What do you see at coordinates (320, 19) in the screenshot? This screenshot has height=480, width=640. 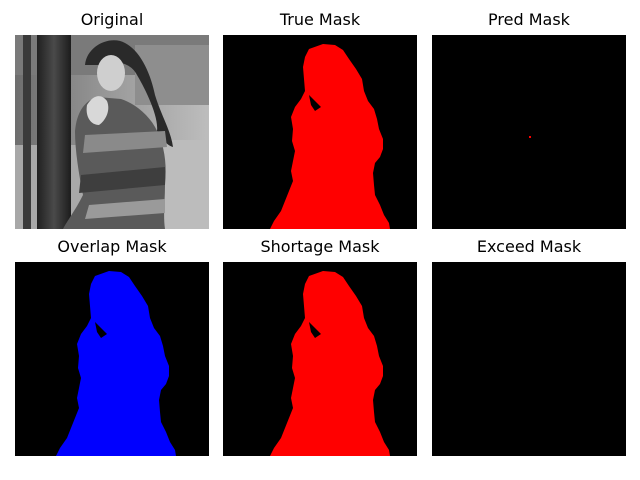 I see `panel-title: True Mask` at bounding box center [320, 19].